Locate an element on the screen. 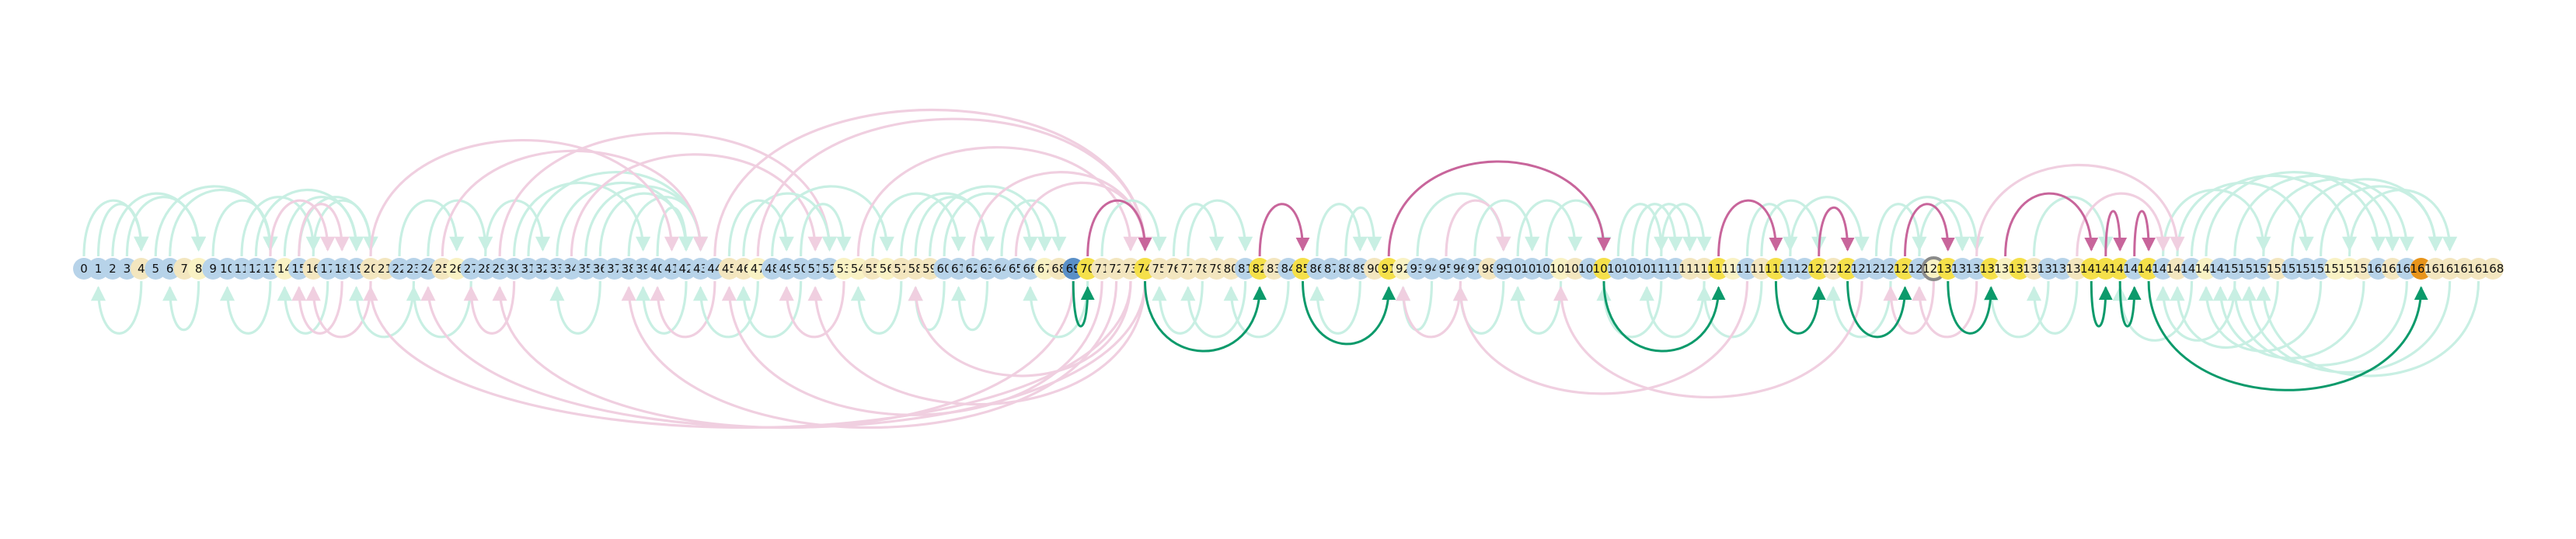  node-label-85: 85 is located at coordinates (1302, 269).